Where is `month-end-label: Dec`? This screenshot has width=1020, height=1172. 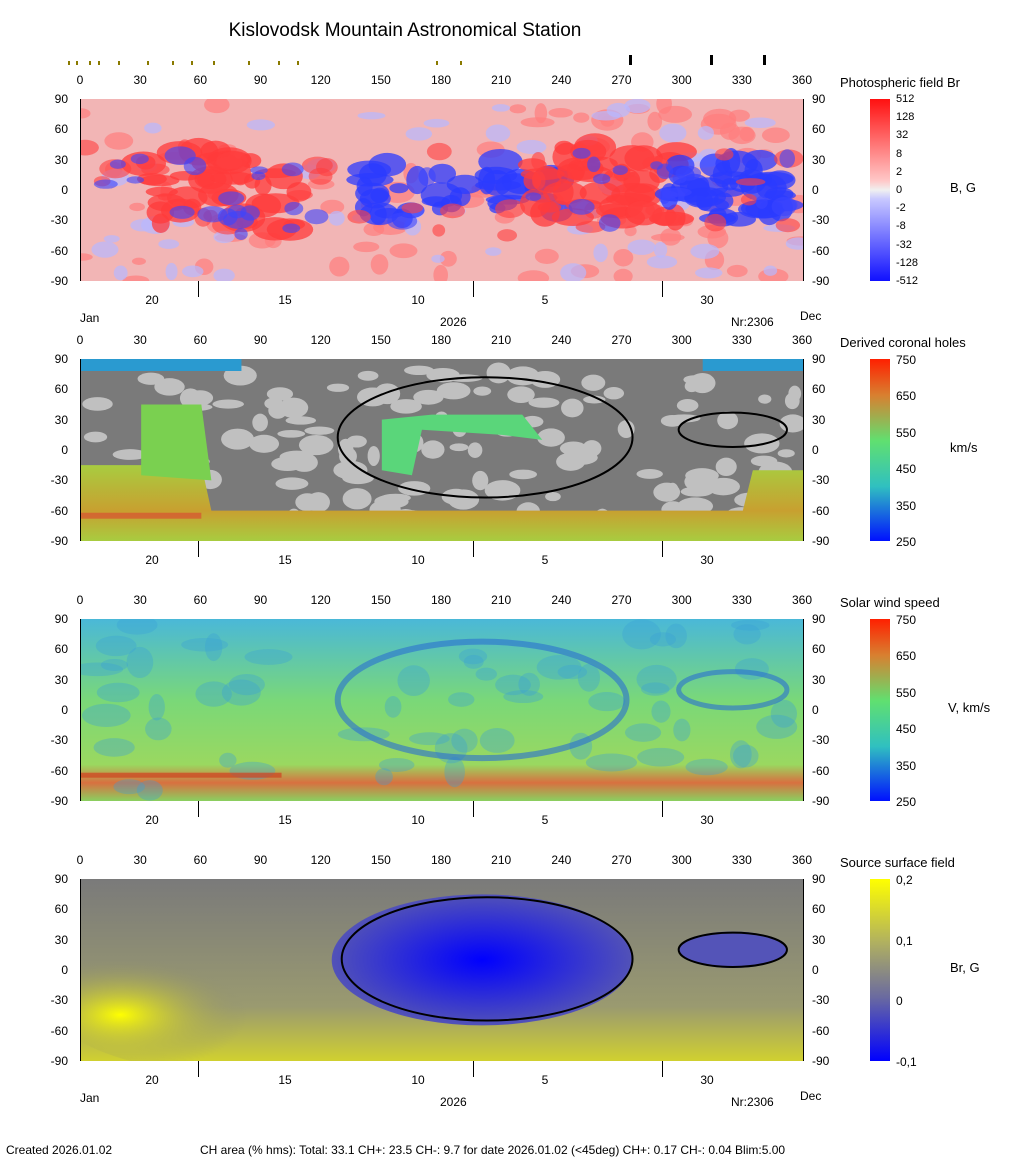
month-end-label: Dec is located at coordinates (811, 316).